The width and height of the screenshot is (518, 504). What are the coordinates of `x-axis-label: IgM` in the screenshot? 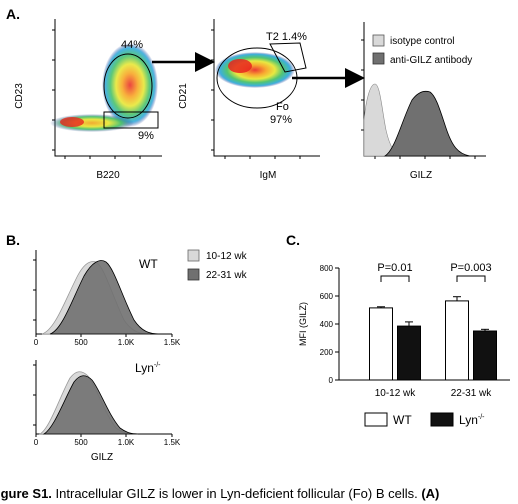 It's located at (268, 175).